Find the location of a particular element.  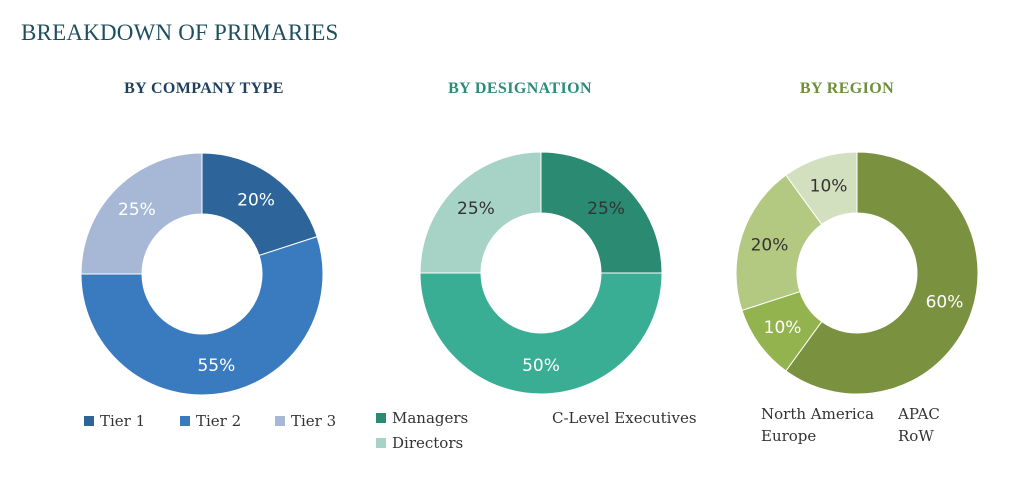

legend-item-tier-1: Tier 1 is located at coordinates (114, 421).